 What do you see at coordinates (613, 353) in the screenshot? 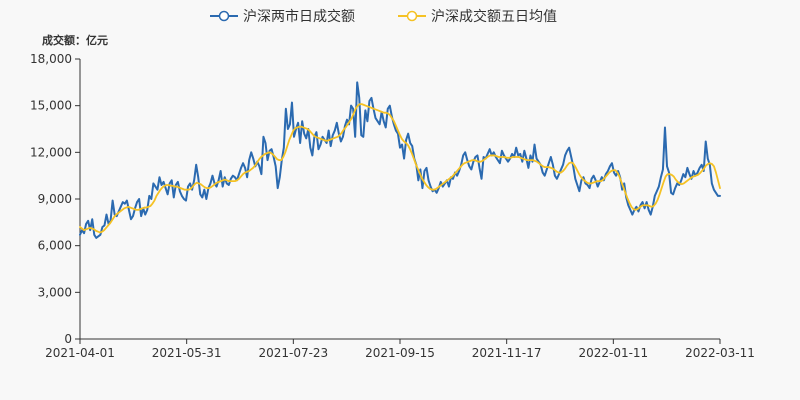
I see `x-tick-label: 2022-01-11` at bounding box center [613, 353].